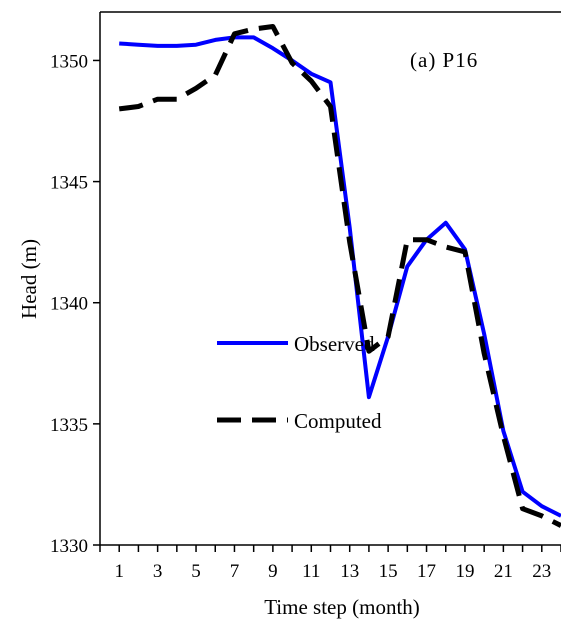 This screenshot has width=561, height=633. I want to click on x-tick-label: 1, so click(119, 571).